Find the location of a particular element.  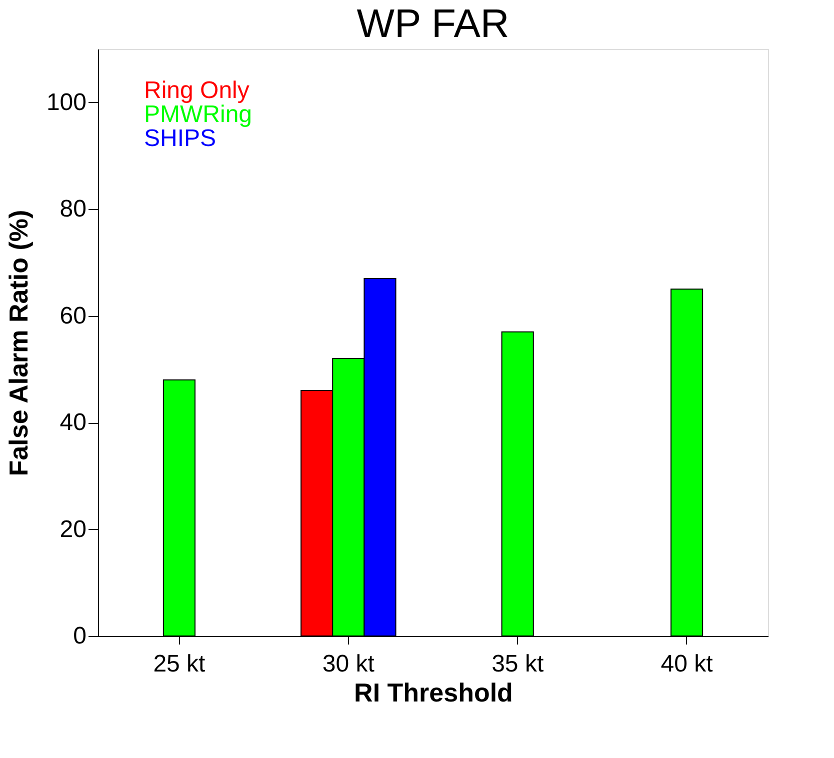

y-tick-label: 0 is located at coordinates (79, 636).